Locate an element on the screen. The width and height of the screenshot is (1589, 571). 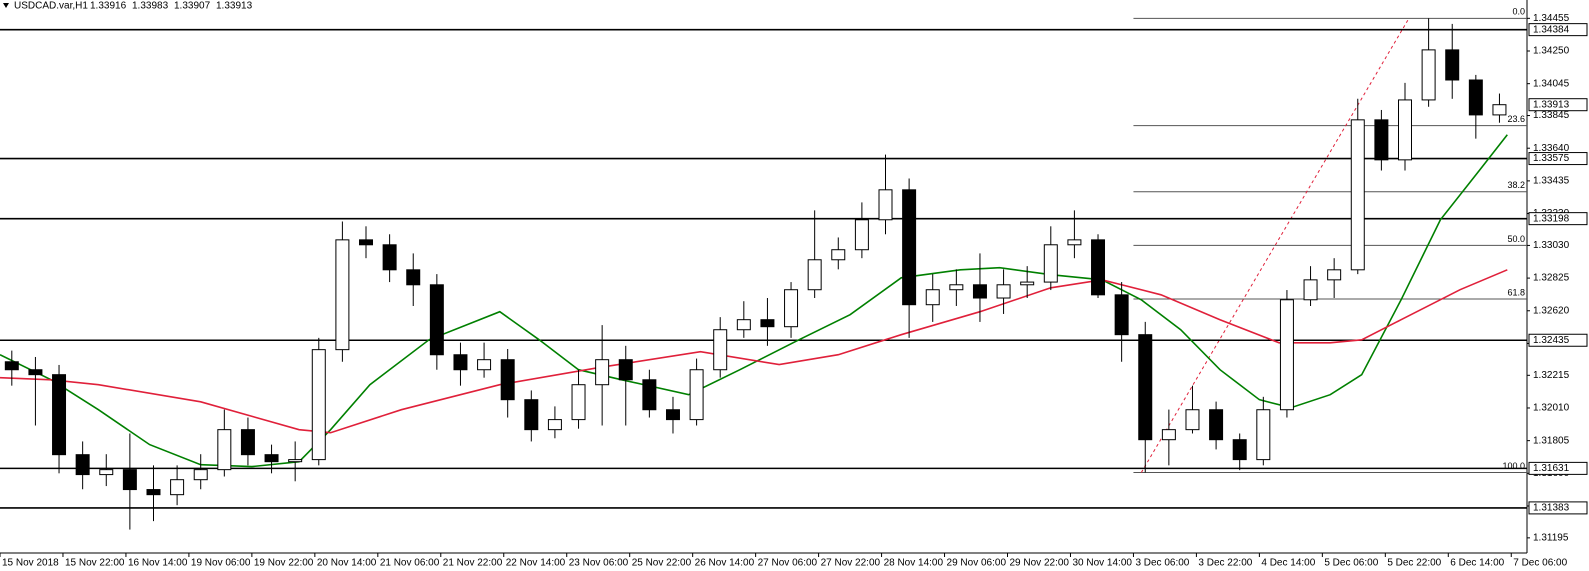
line-price-label: 1.33198 is located at coordinates (1551, 218).